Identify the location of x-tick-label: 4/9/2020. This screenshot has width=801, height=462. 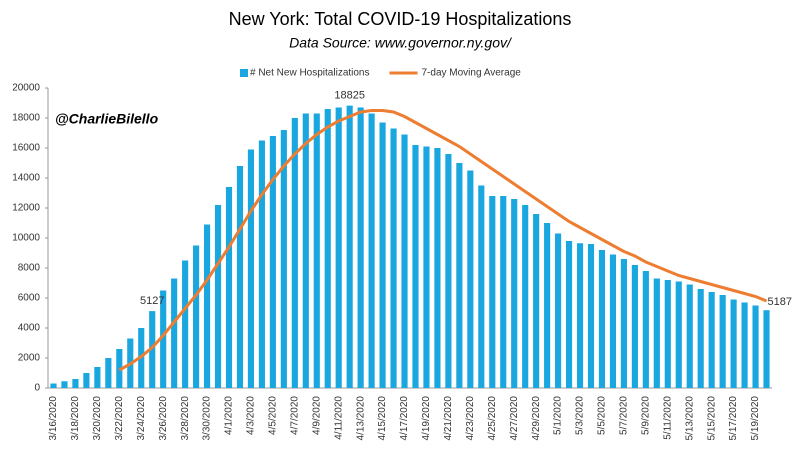
(316, 415).